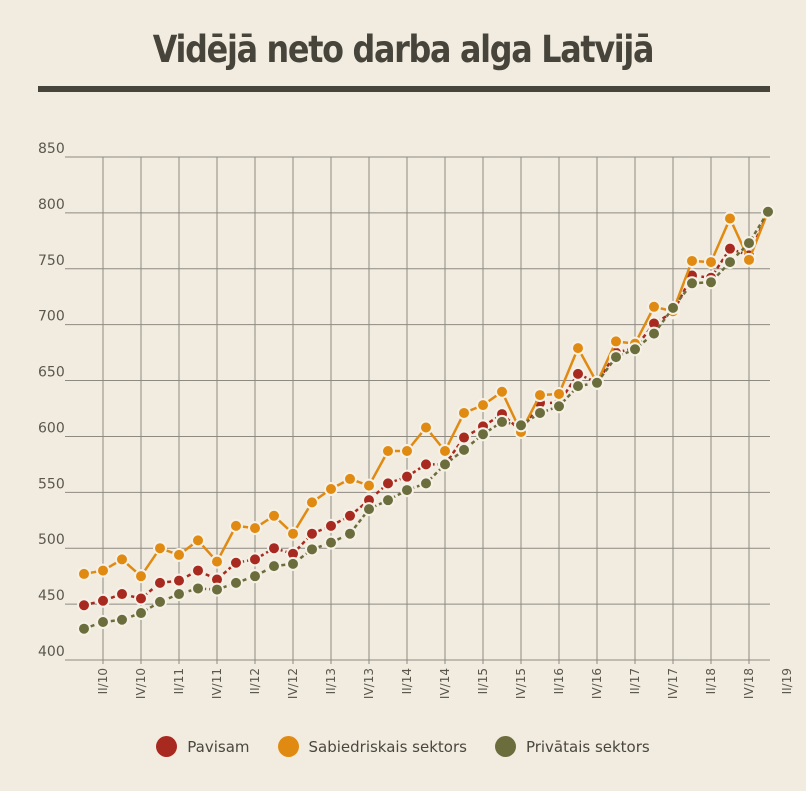 The image size is (806, 791). I want to click on x-tick-label: II/19, so click(787, 681).